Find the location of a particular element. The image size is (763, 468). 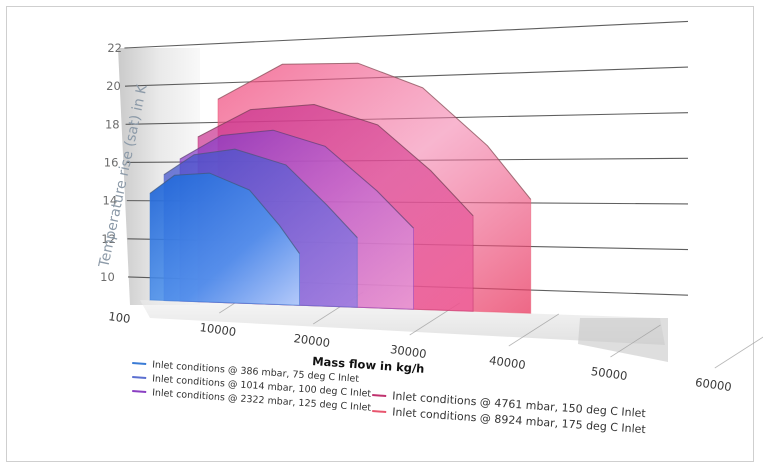

floor-edge is located at coordinates (623, 340).